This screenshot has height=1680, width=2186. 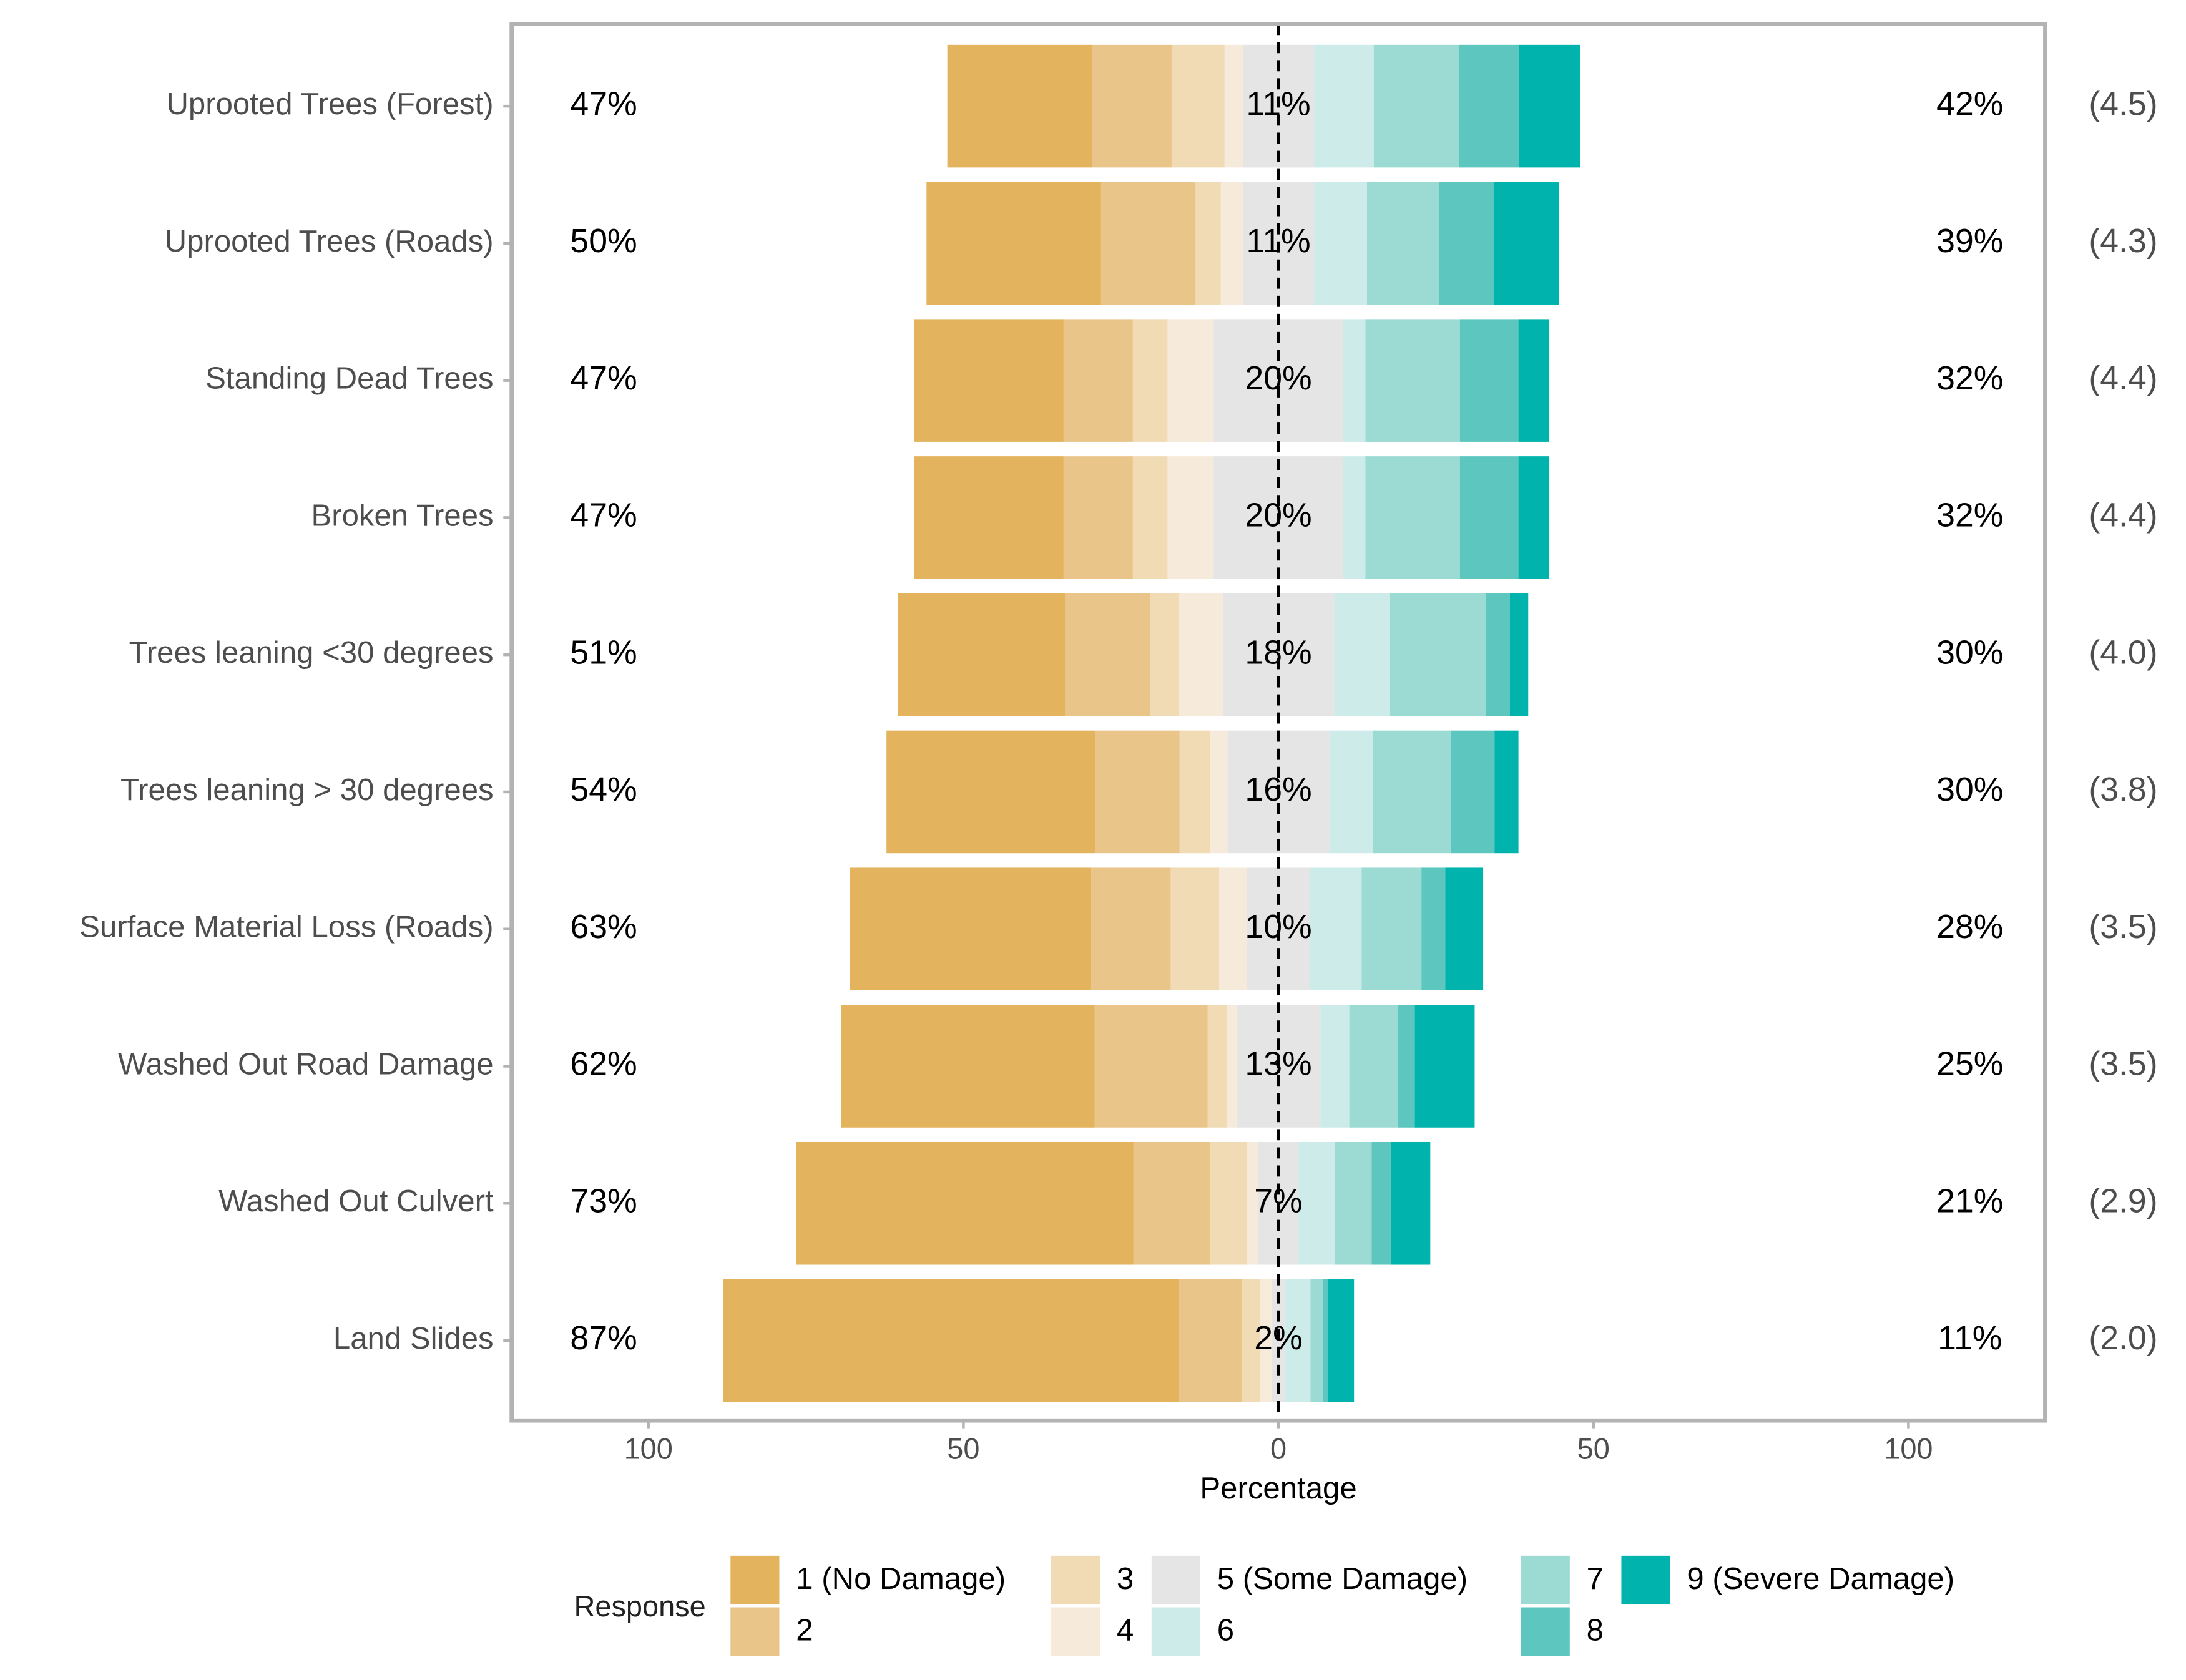 What do you see at coordinates (402, 515) in the screenshot?
I see `category-label: Broken Trees` at bounding box center [402, 515].